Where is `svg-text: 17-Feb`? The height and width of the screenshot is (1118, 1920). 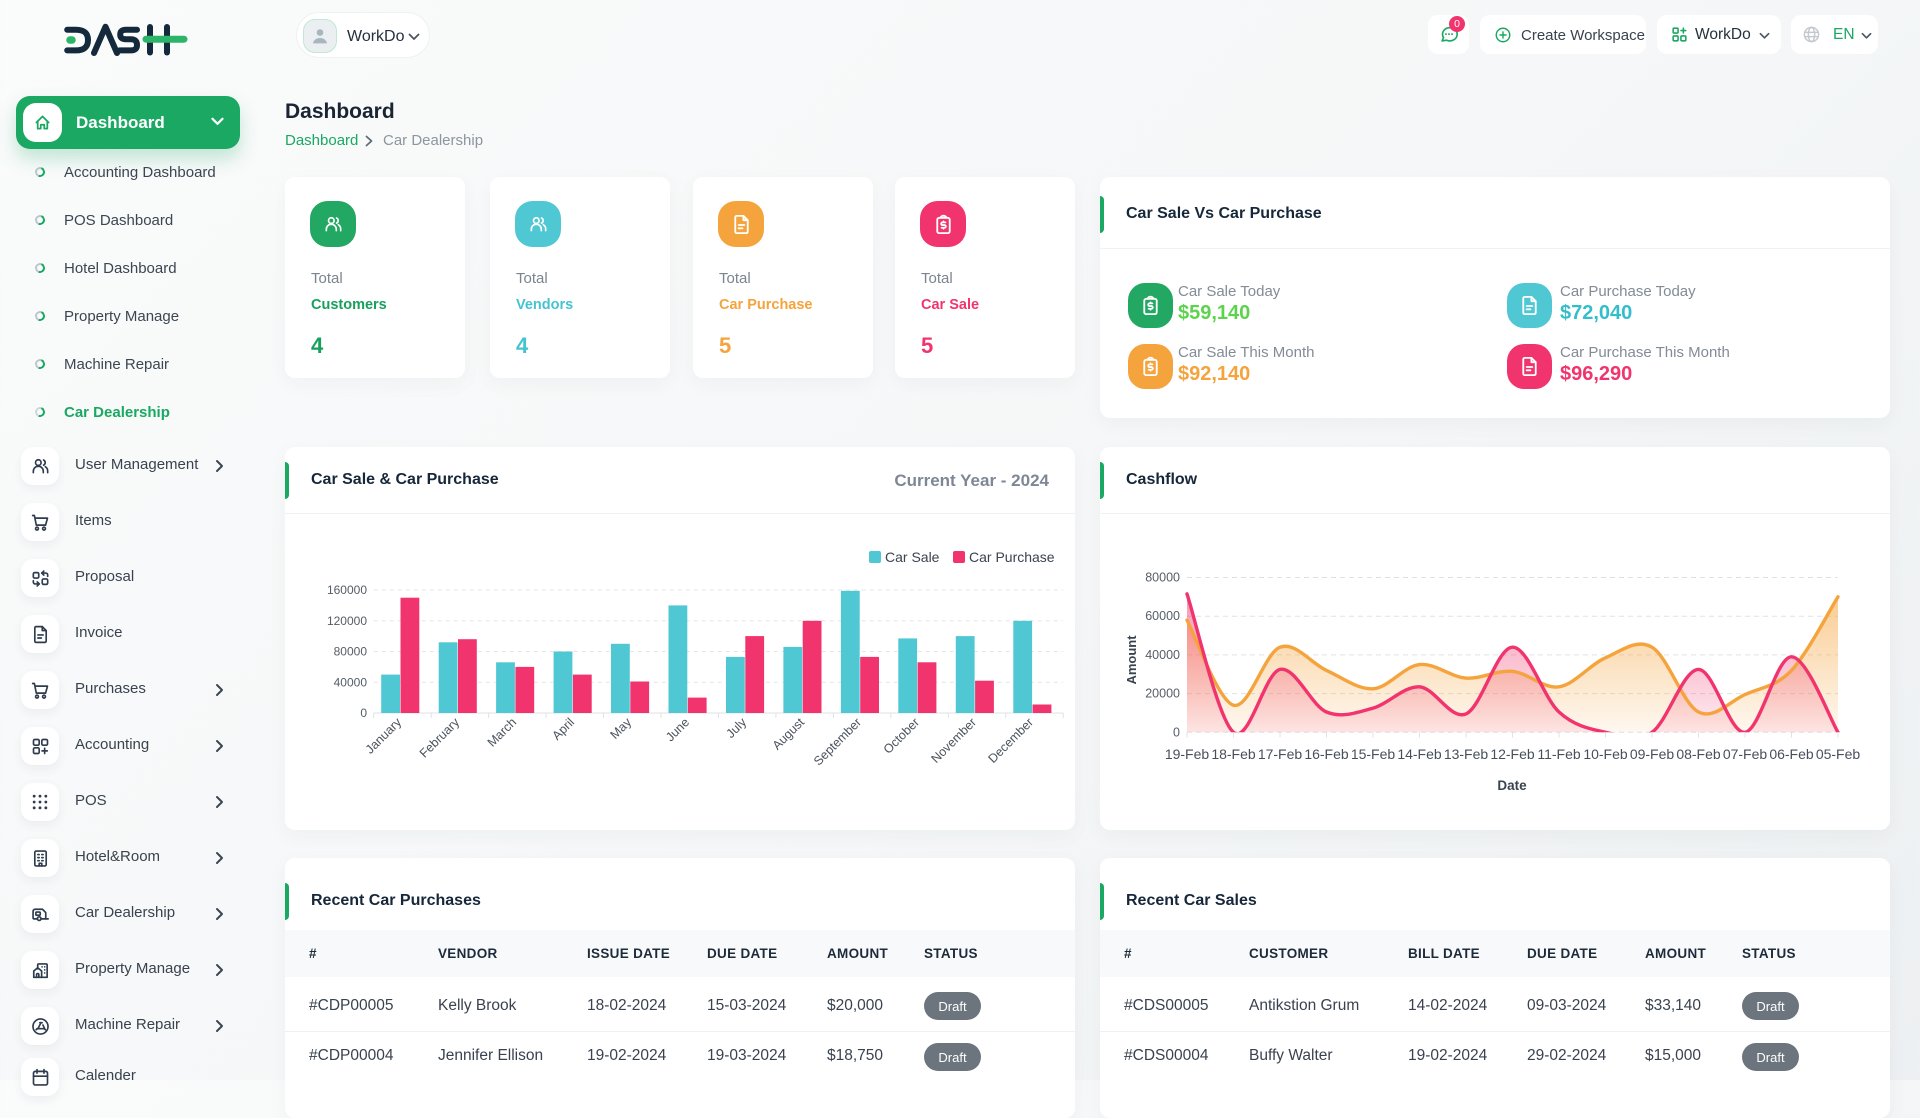
svg-text: 17-Feb is located at coordinates (1280, 754).